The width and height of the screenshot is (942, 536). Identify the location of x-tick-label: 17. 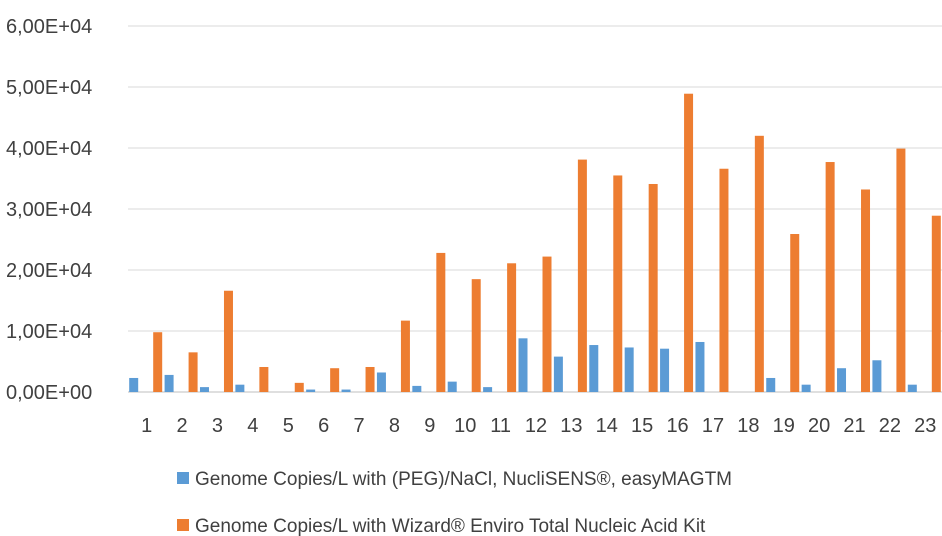
(713, 426).